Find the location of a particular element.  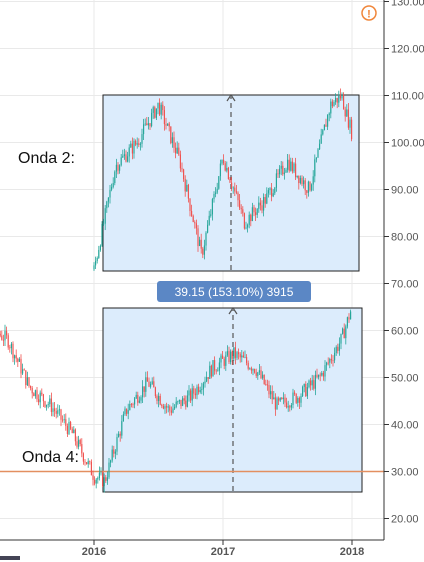

alert-icon: ! is located at coordinates (369, 13).